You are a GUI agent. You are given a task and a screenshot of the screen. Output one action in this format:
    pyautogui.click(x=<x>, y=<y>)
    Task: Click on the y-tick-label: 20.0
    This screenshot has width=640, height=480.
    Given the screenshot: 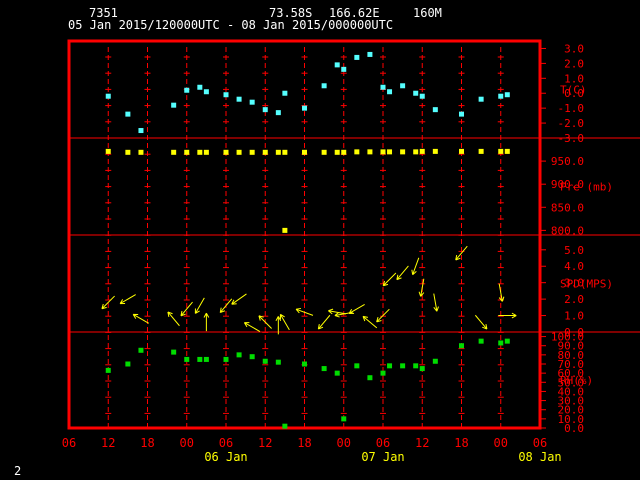 What is the action you would take?
    pyautogui.click(x=571, y=410)
    